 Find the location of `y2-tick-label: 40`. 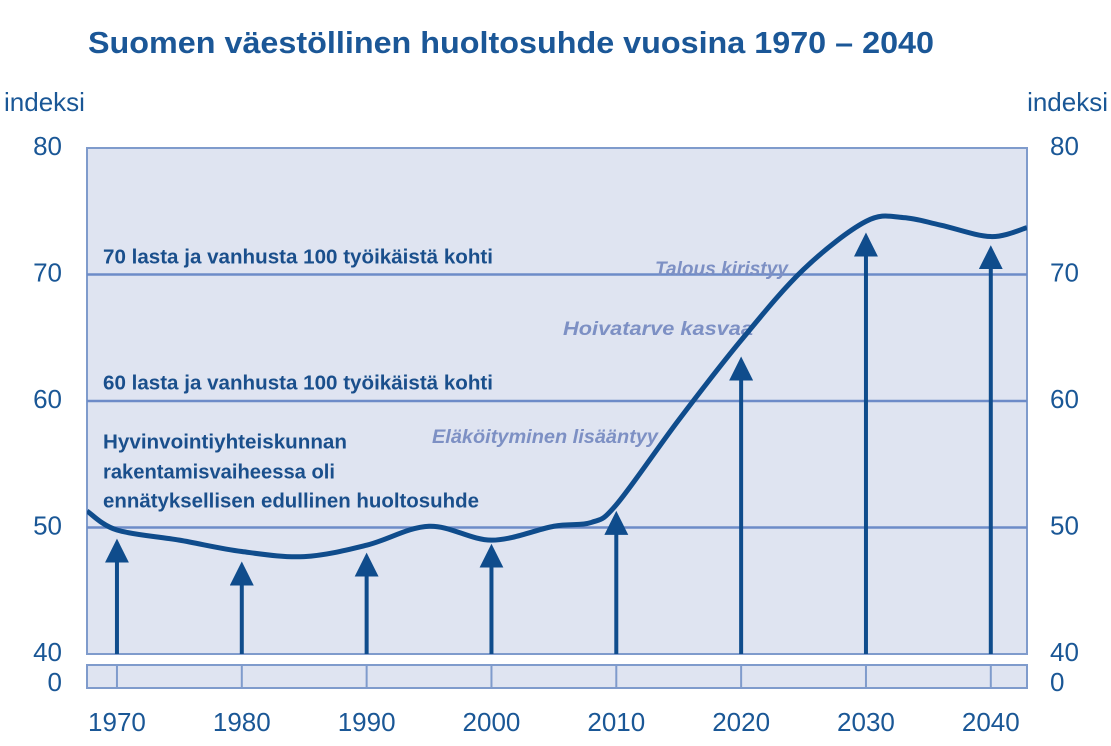

y2-tick-label: 40 is located at coordinates (1064, 652).